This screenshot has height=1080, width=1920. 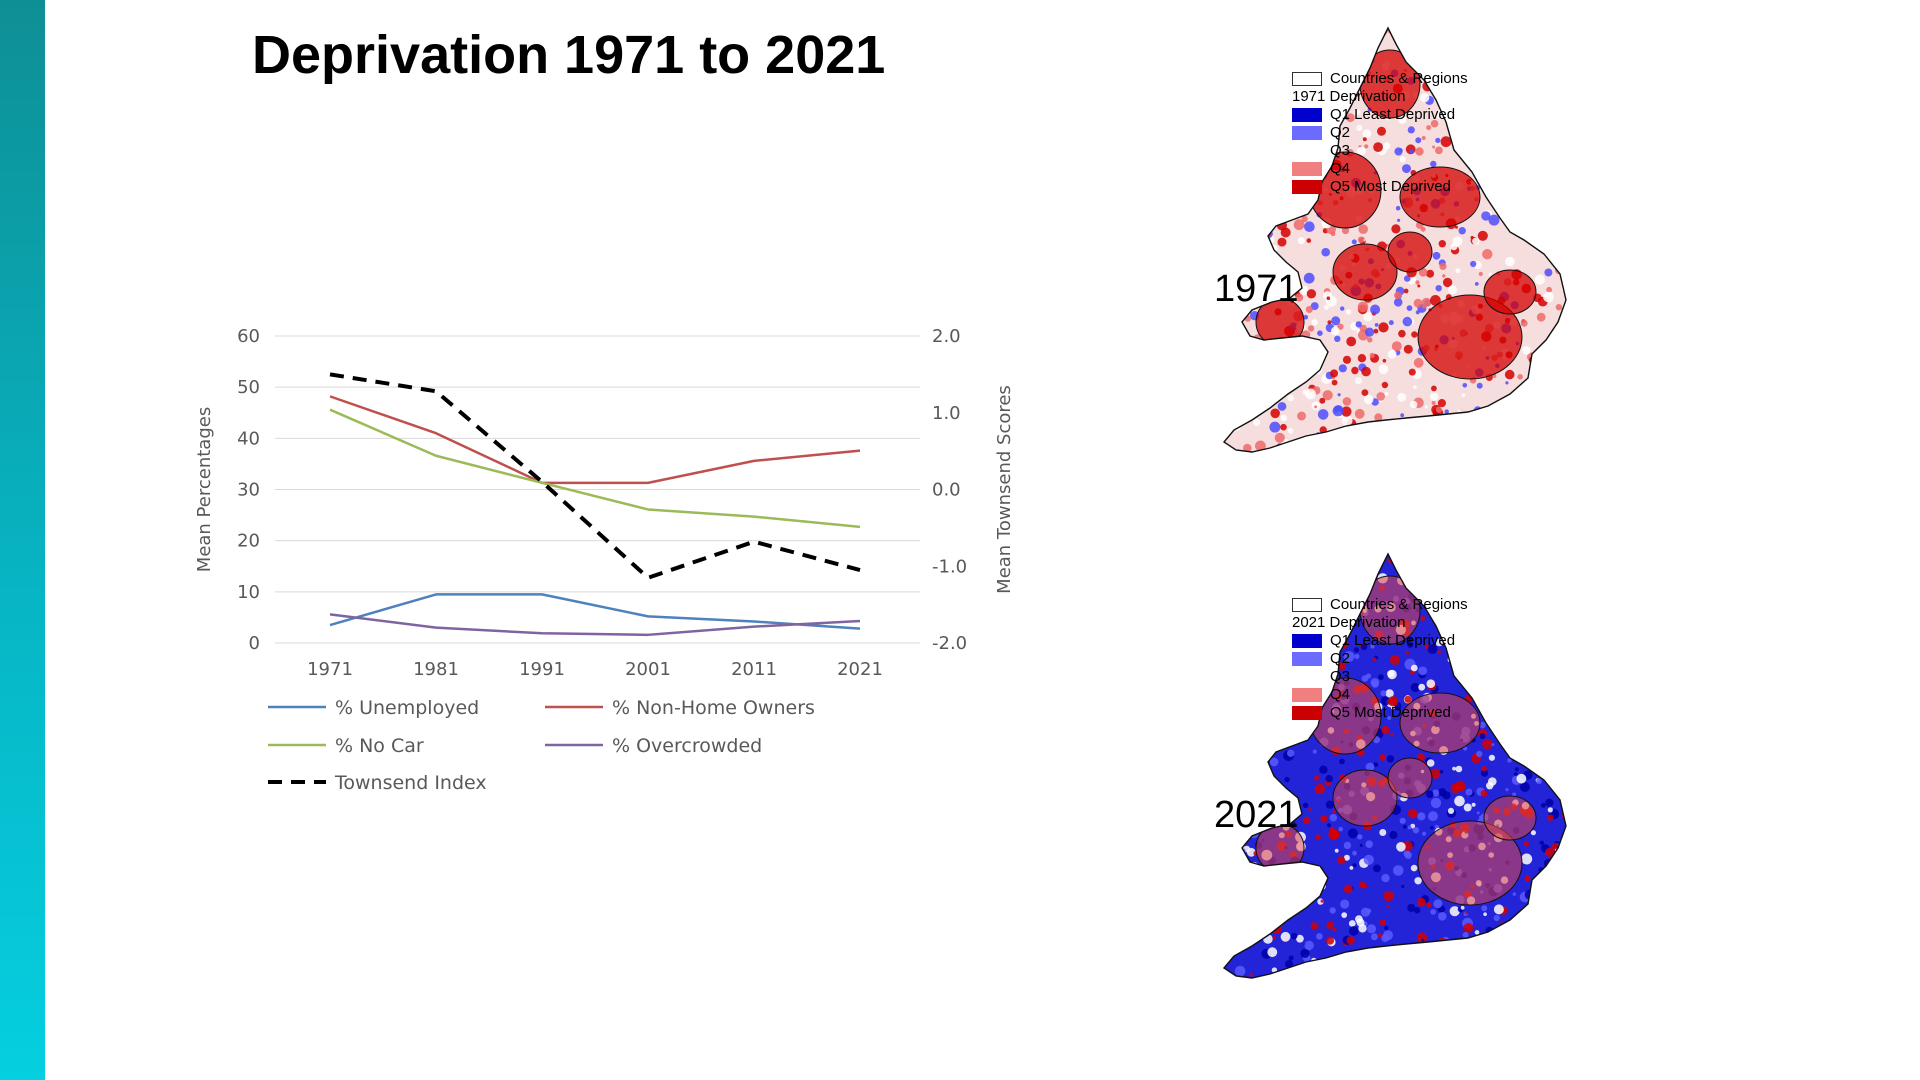 What do you see at coordinates (1380, 677) in the screenshot?
I see `legend-item-q3: Q3` at bounding box center [1380, 677].